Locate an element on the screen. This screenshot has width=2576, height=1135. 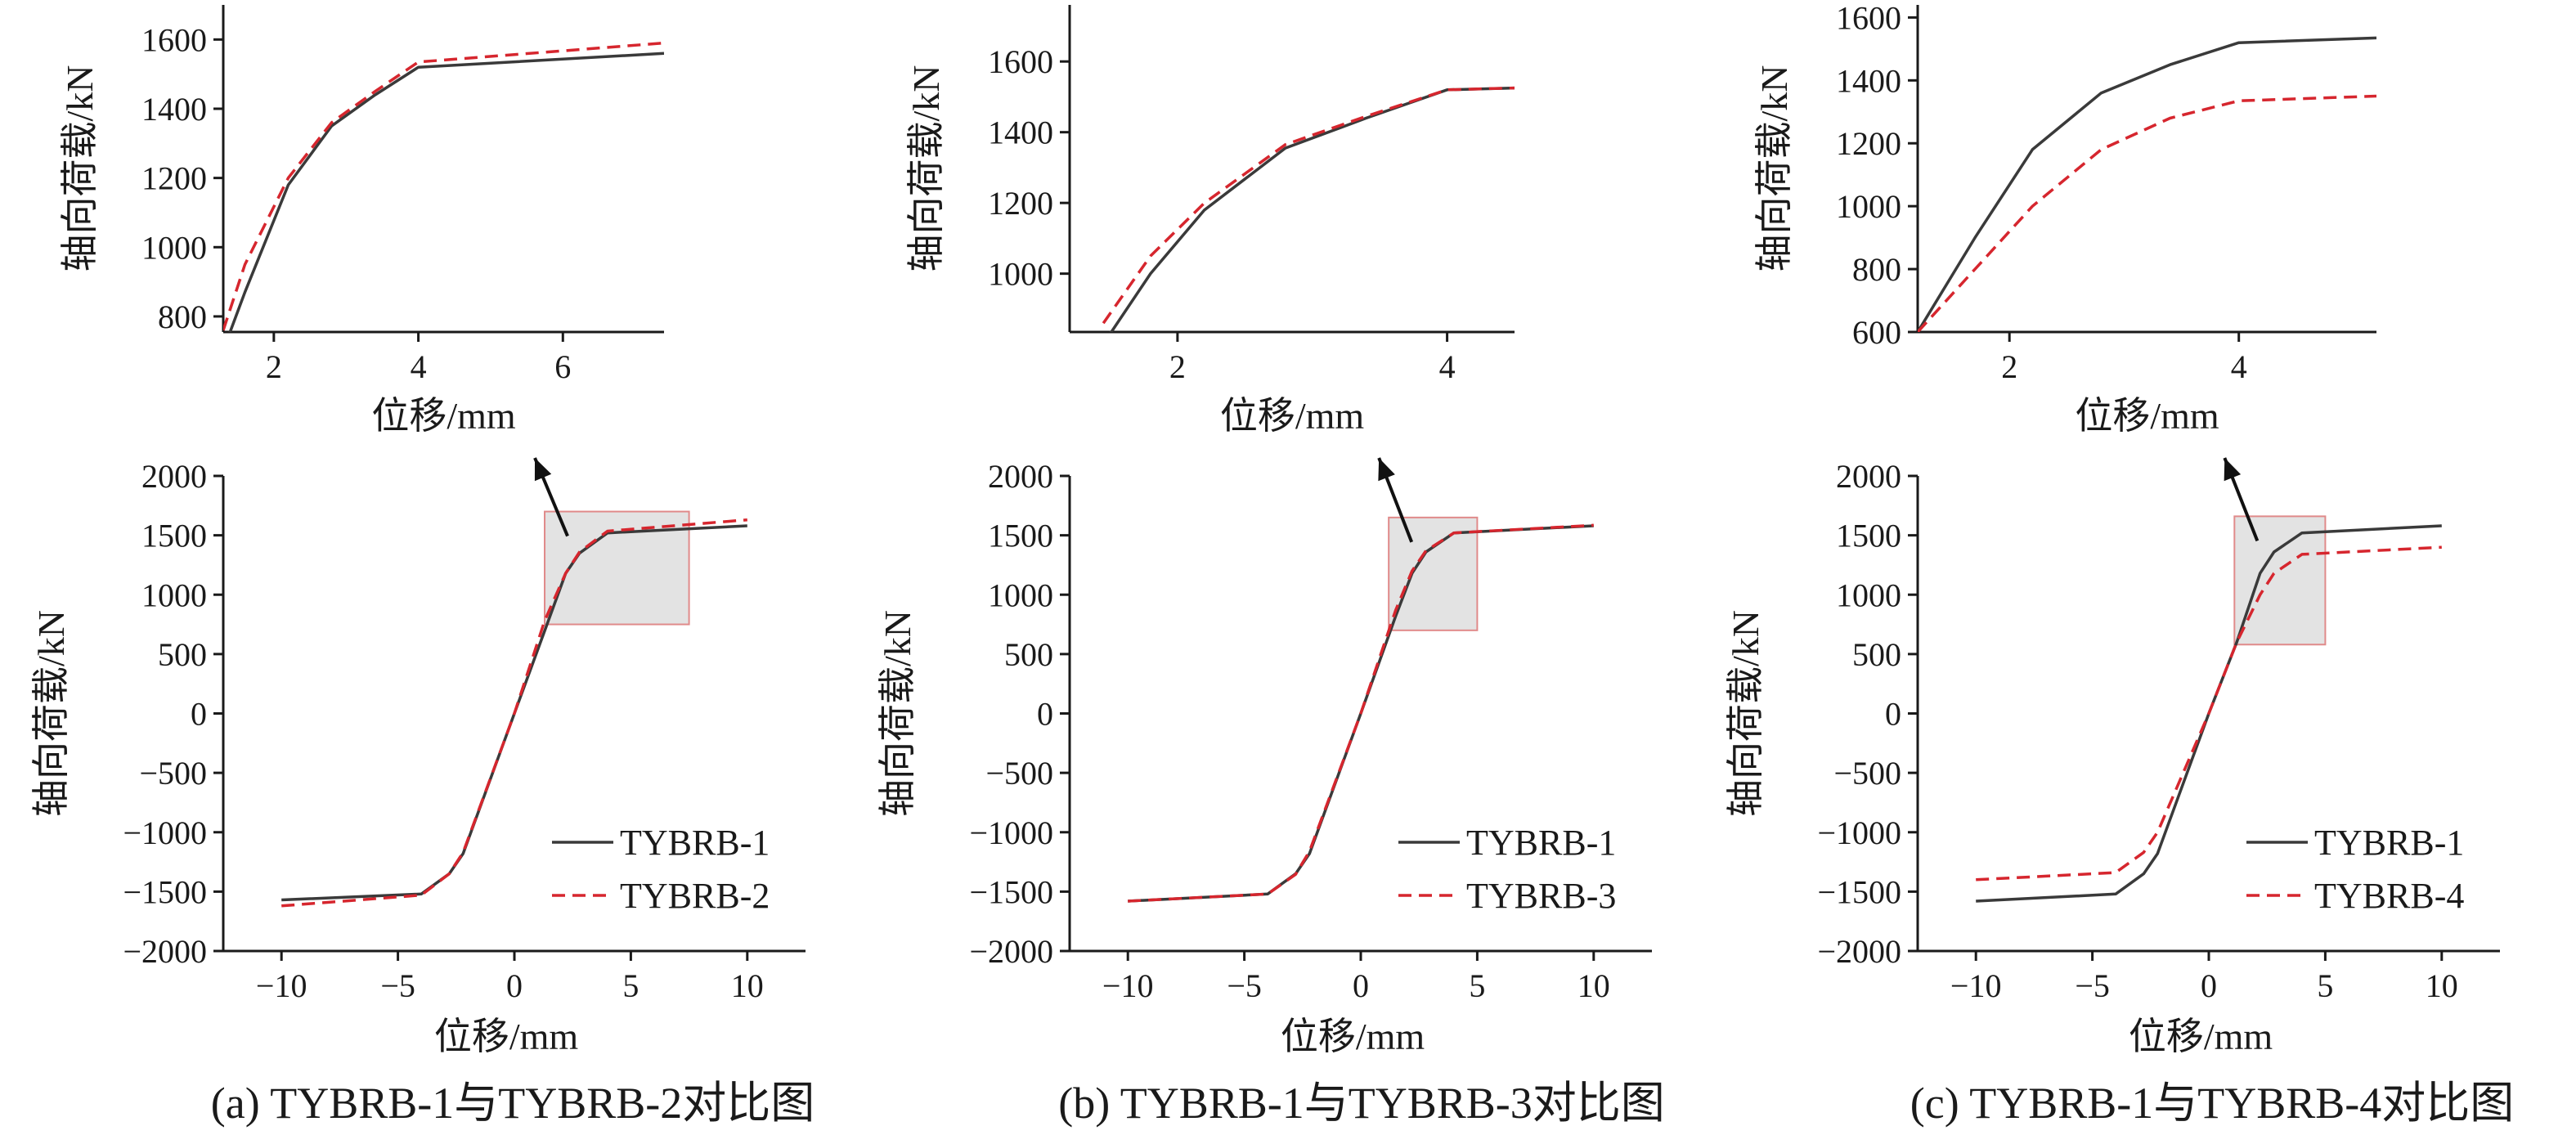
inset-axes: 2 4 1000 1200 1400 1600 is located at coordinates (1251, 195).